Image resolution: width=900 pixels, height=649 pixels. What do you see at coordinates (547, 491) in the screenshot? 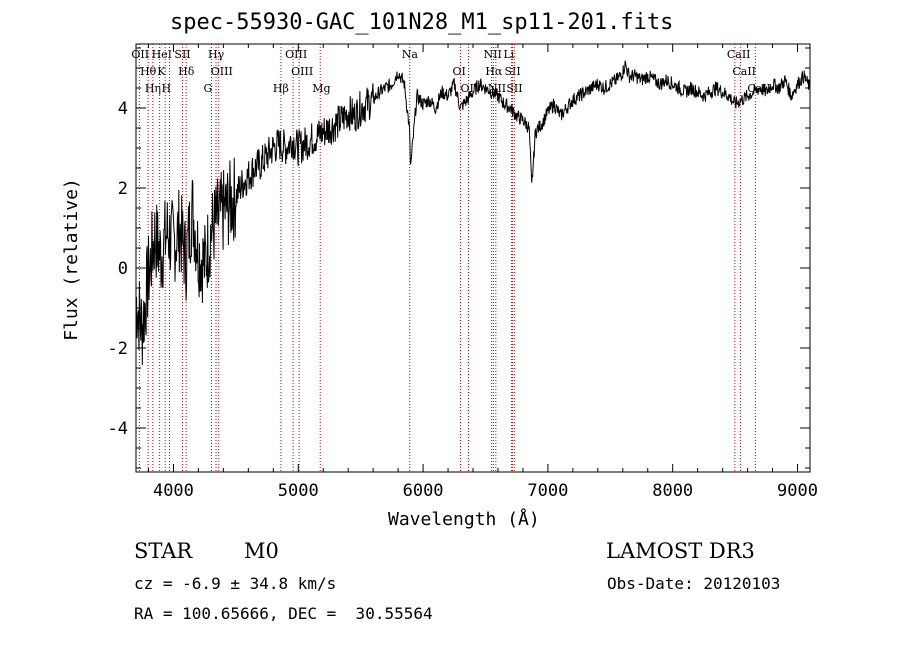
I see `x-tick-label: 7000` at bounding box center [547, 491].